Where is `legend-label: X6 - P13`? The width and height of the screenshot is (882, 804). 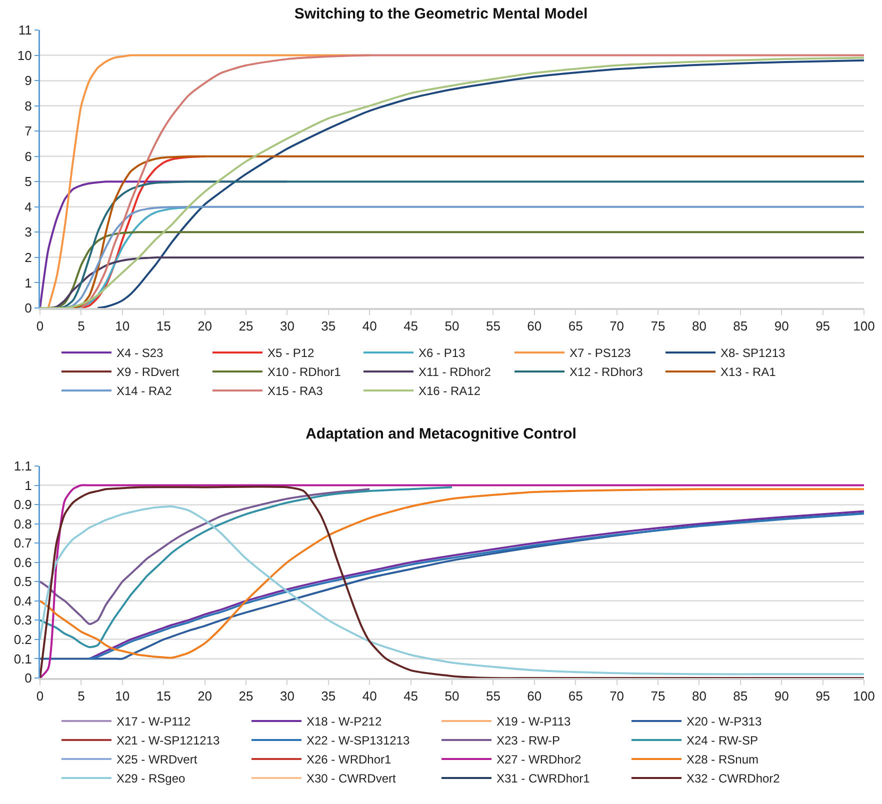 legend-label: X6 - P13 is located at coordinates (442, 353).